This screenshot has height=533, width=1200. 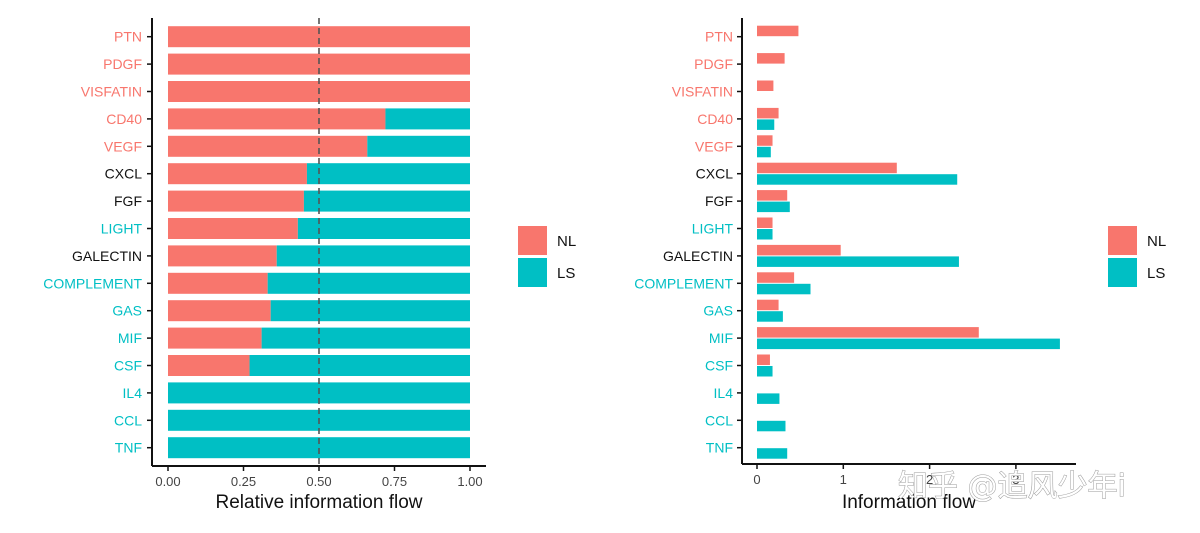 What do you see at coordinates (427, 119) in the screenshot?
I see `bar-rel-cd40-ls` at bounding box center [427, 119].